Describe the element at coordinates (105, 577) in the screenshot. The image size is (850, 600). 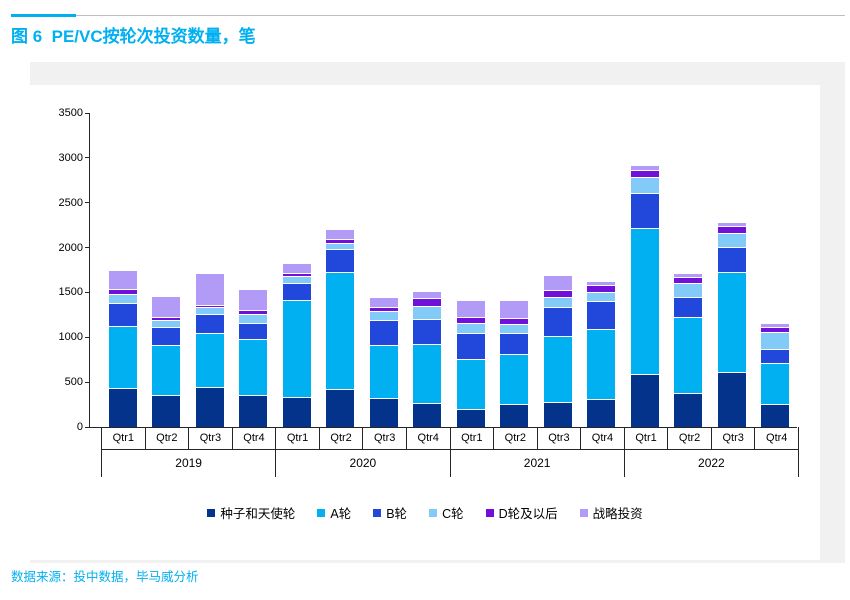
I see `source-note: 数据来源：投中数据，毕马威分析` at that location.